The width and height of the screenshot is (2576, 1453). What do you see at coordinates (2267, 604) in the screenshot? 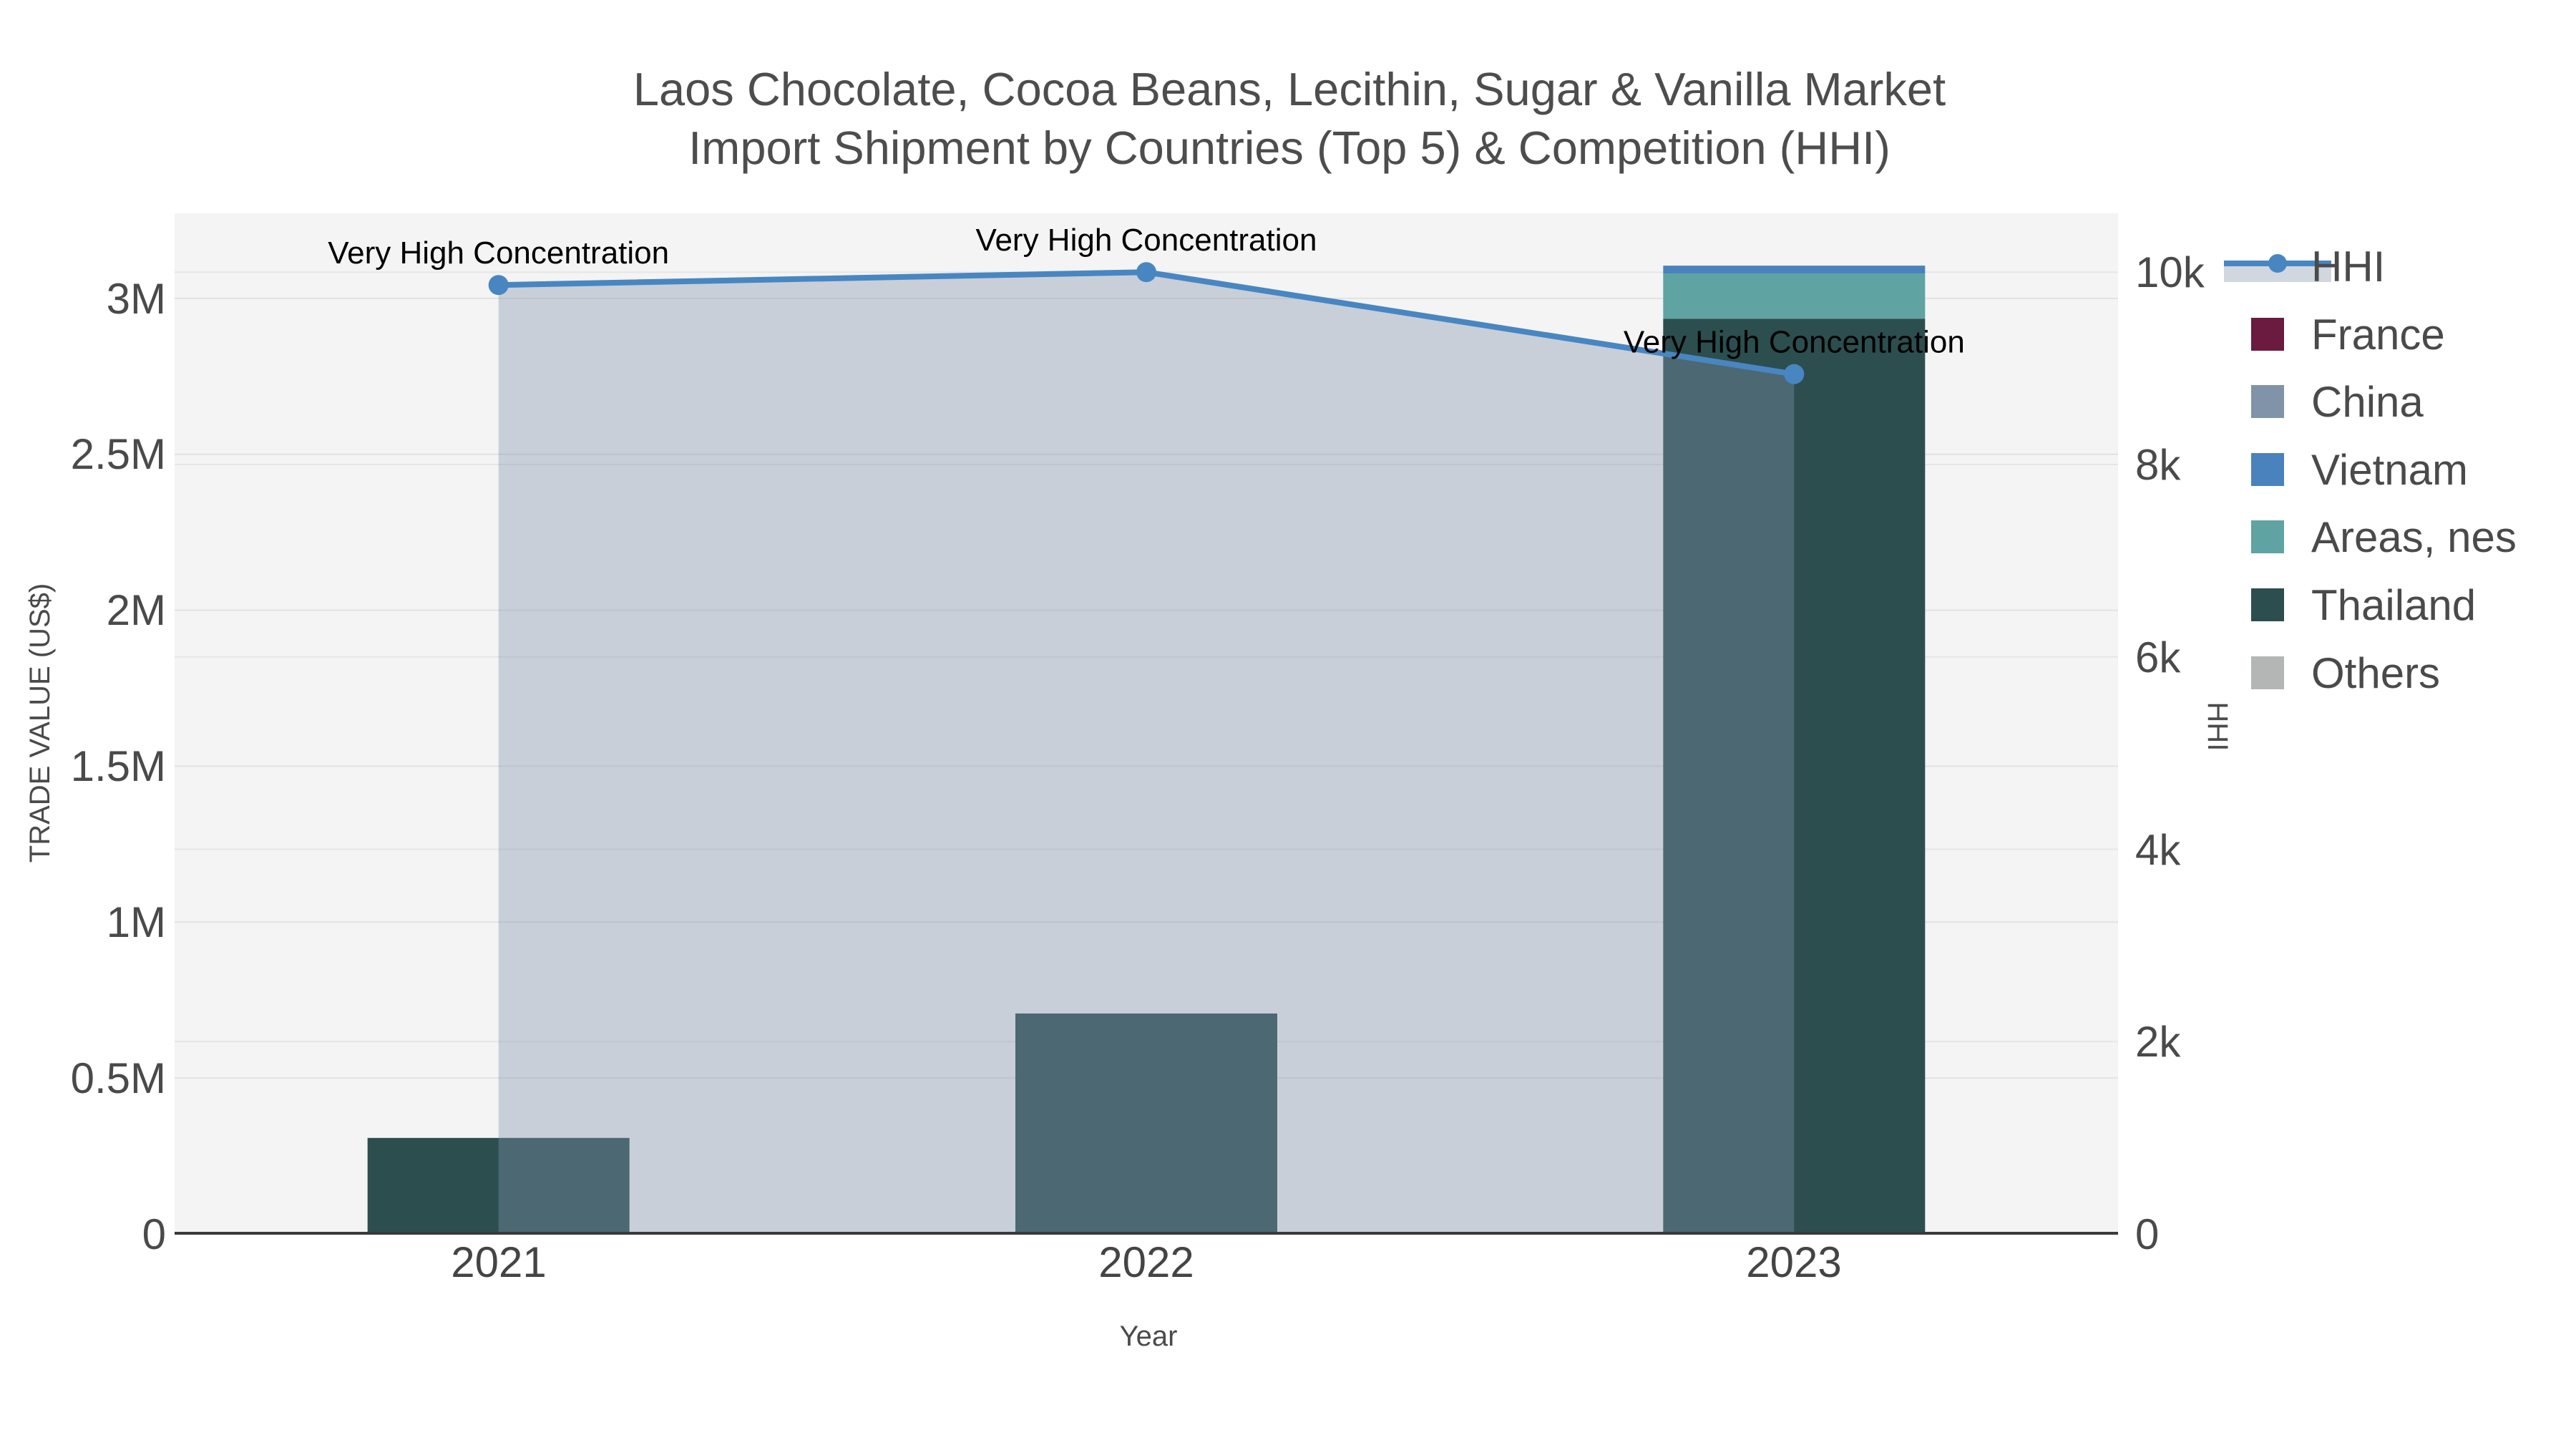
I see `legend-swatch-thailand` at bounding box center [2267, 604].